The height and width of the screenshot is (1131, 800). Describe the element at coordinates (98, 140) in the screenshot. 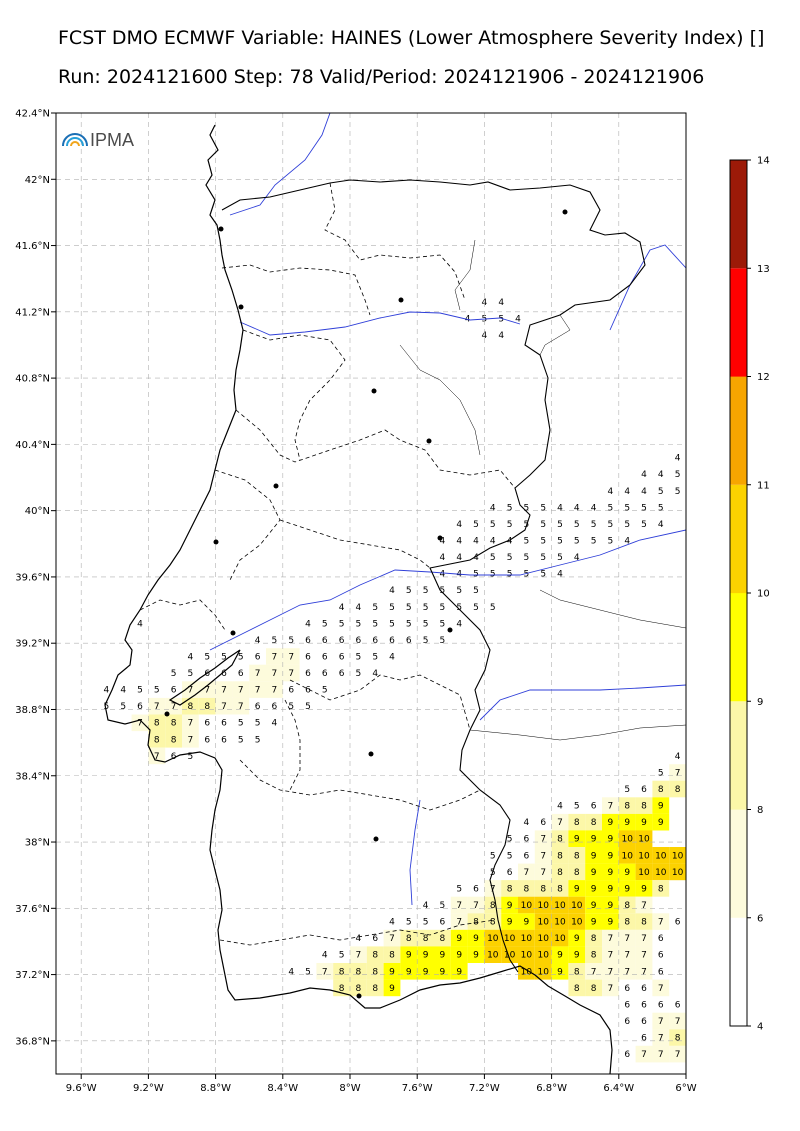

I see `ipma-logo: IPMA` at that location.